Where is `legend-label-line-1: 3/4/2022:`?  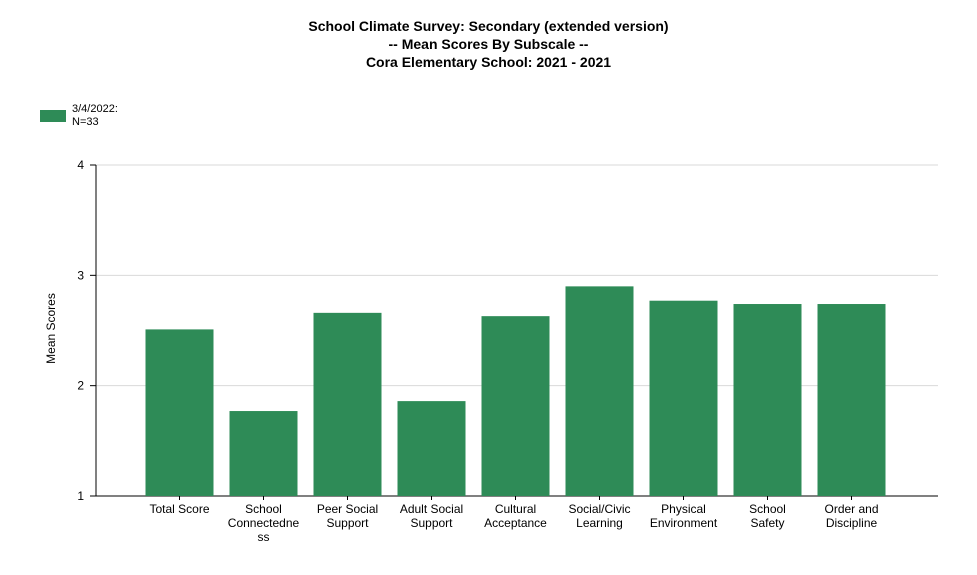
legend-label-line-1: 3/4/2022: is located at coordinates (95, 109).